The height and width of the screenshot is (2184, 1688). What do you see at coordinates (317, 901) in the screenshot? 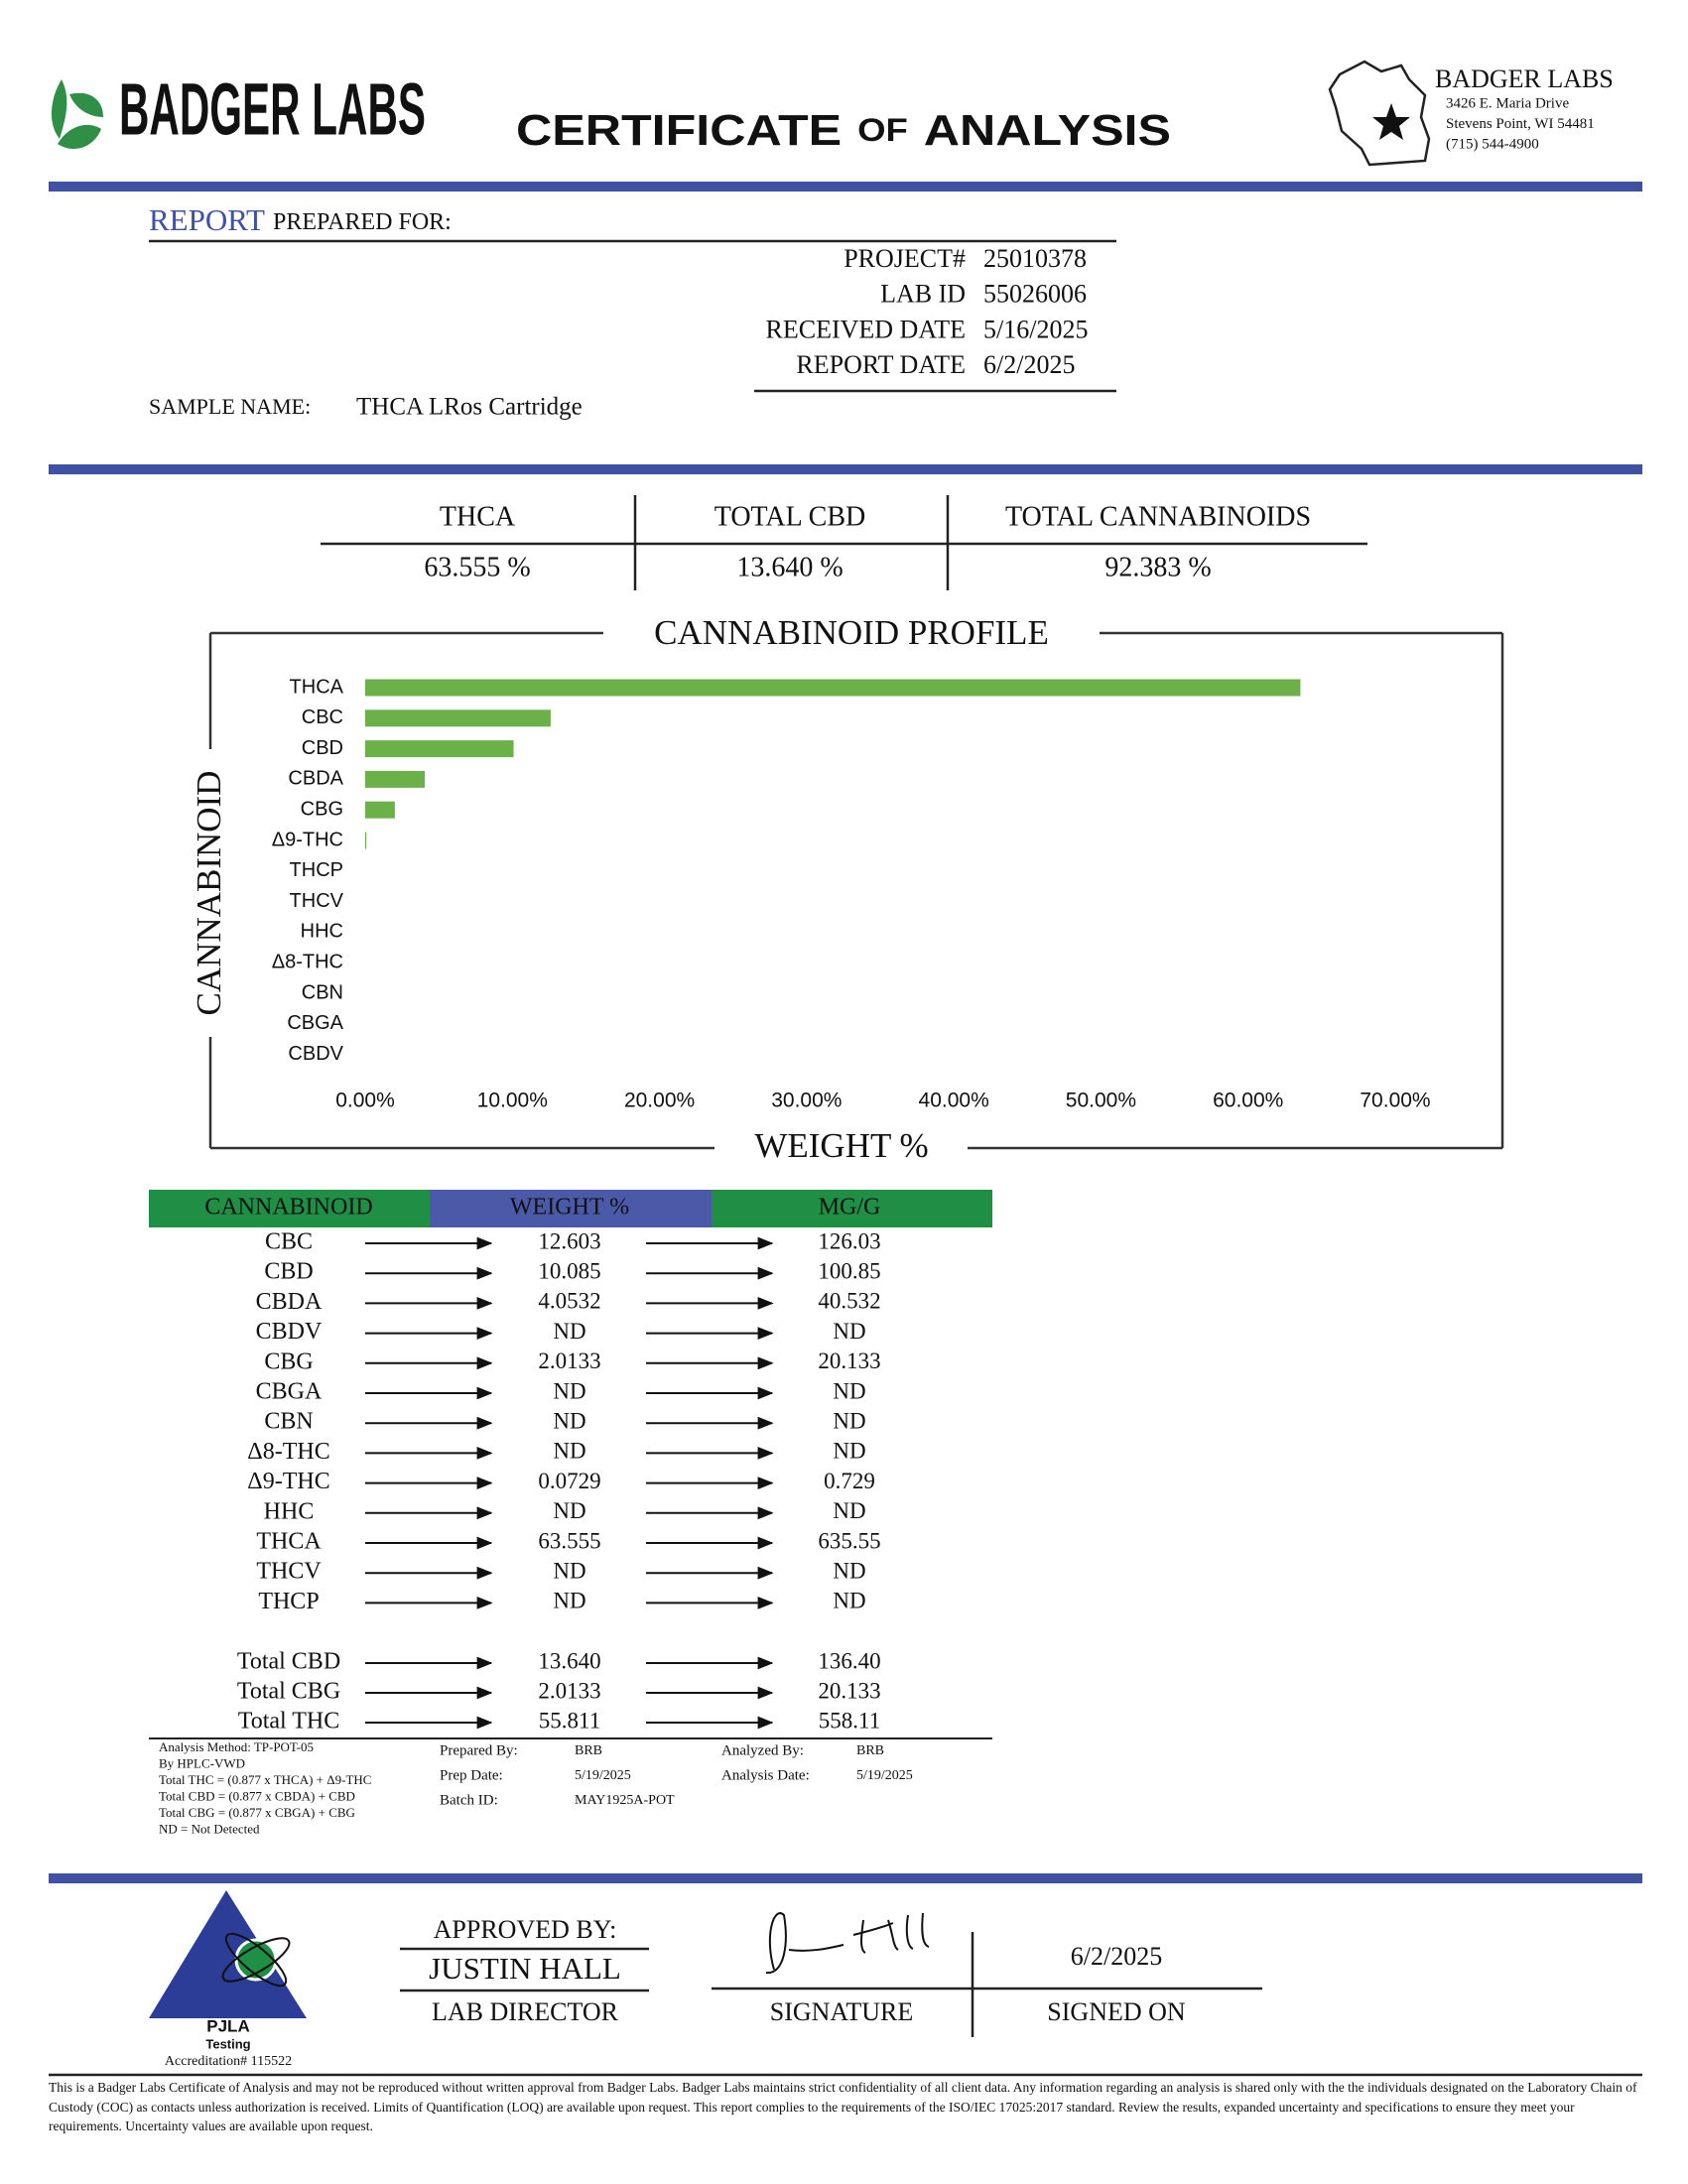
I see `y-tick-label: THCV` at bounding box center [317, 901].